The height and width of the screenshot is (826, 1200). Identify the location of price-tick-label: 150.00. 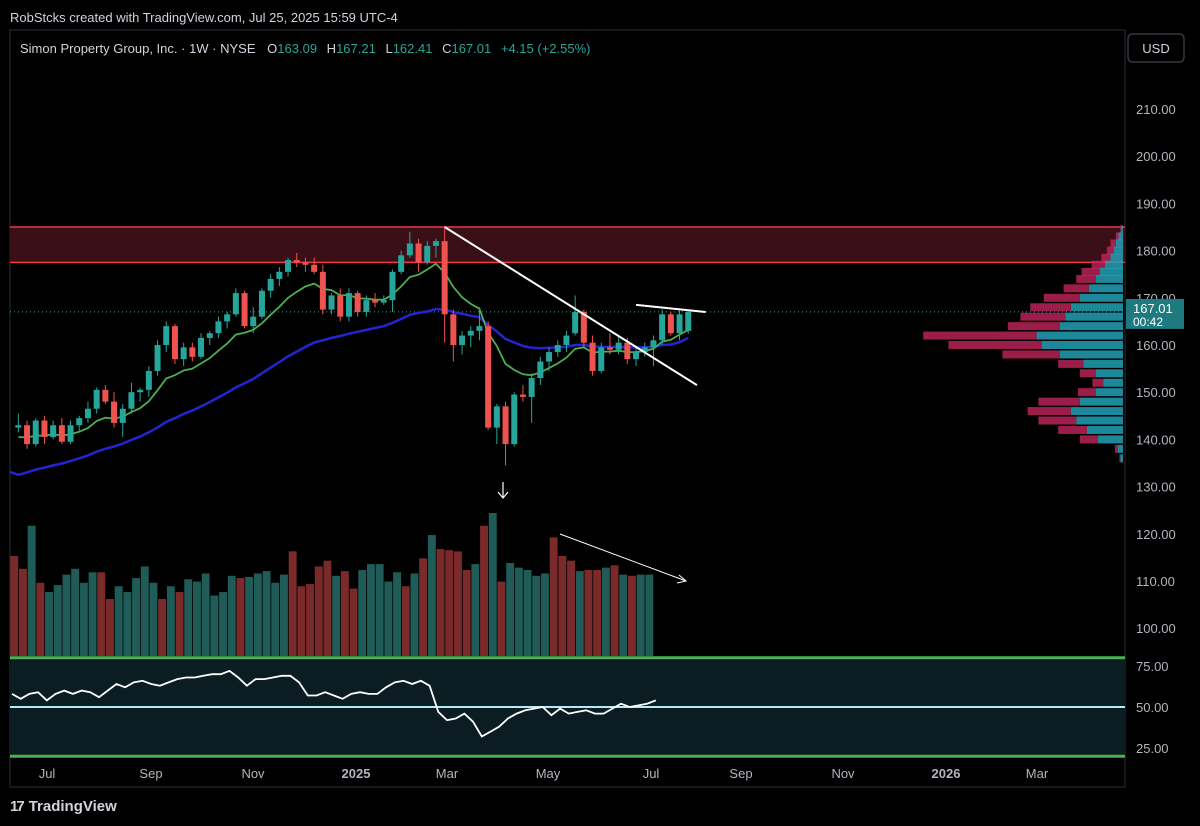
(1156, 392).